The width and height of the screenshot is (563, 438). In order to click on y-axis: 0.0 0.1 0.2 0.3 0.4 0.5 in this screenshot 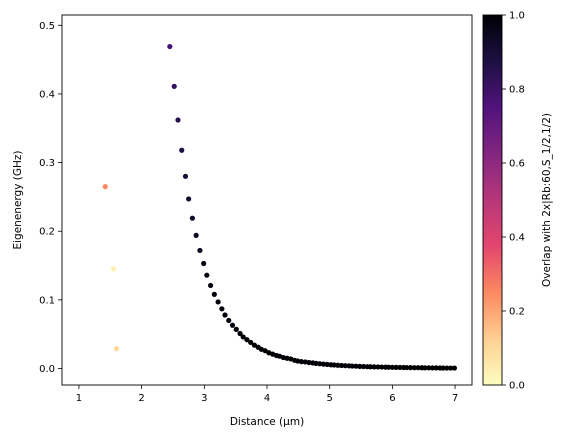, I will do `click(50, 198)`.